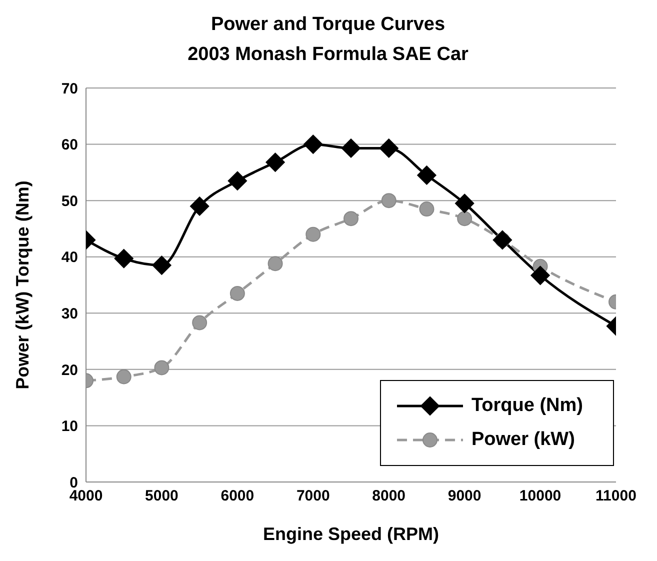  Describe the element at coordinates (351, 534) in the screenshot. I see `x-axis-title: Engine Speed (RPM)` at that location.